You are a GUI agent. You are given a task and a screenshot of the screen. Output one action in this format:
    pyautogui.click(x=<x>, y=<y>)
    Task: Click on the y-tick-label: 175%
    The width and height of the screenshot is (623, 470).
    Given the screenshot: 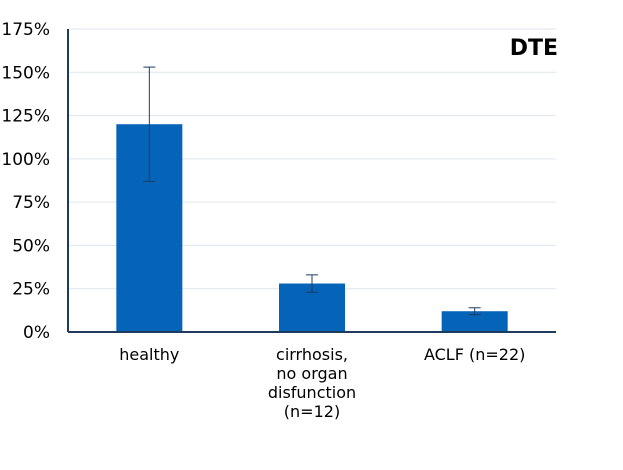 What is the action you would take?
    pyautogui.click(x=25, y=30)
    